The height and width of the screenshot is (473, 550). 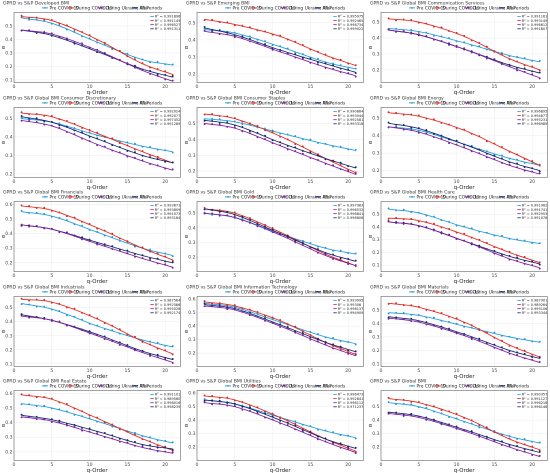 I want to click on y-tick-label: 0.1, so click(x=375, y=266).